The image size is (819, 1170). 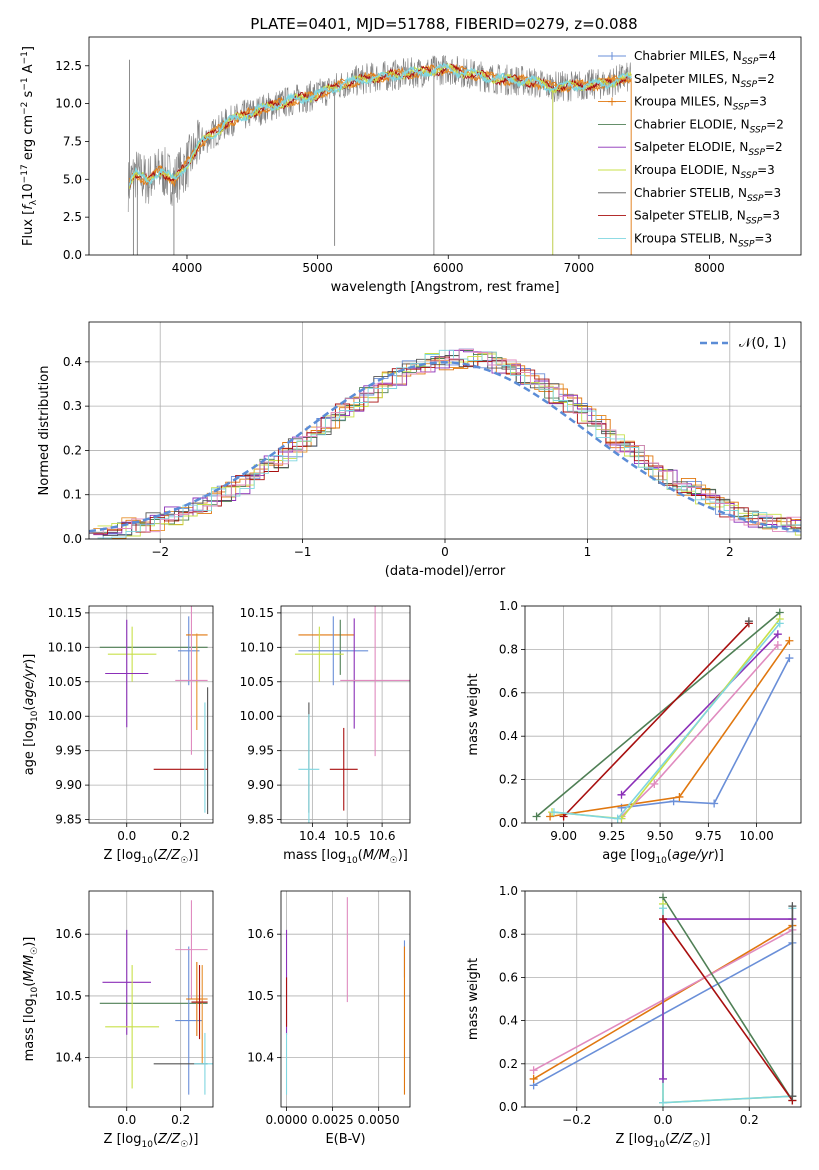 What do you see at coordinates (508, 780) in the screenshot?
I see `y-tick-label: 0.2` at bounding box center [508, 780].